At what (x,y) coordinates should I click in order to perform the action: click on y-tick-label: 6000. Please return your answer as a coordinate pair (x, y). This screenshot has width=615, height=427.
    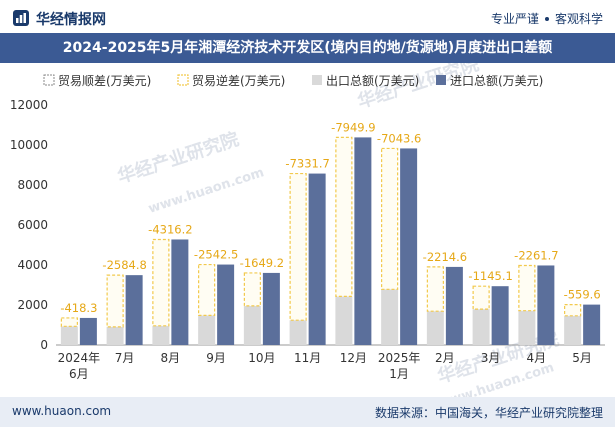
    Looking at the image, I should click on (32, 225).